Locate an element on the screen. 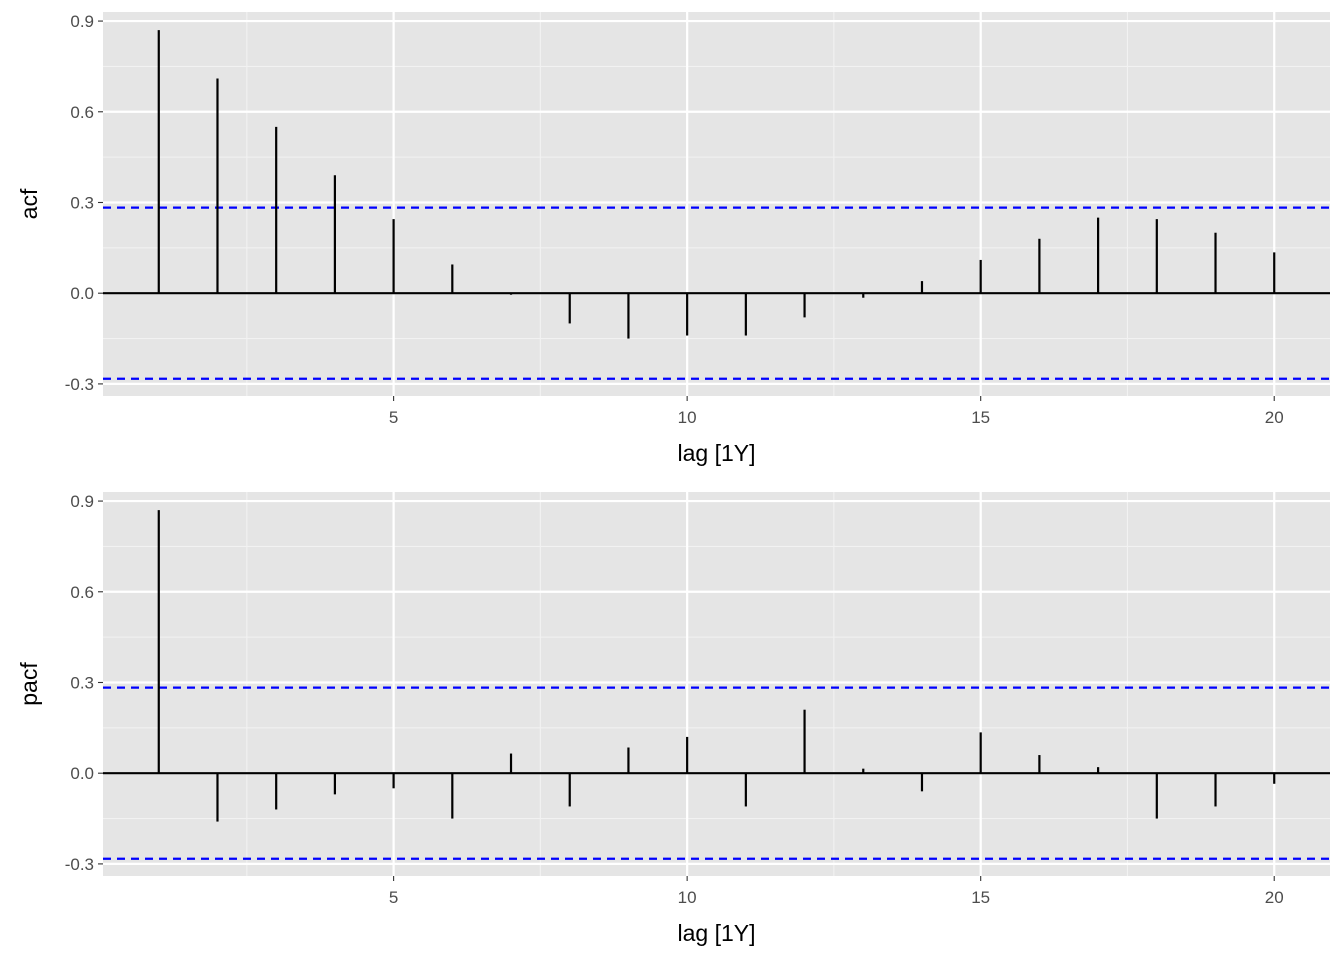  y-axis-title: acf is located at coordinates (29, 203).